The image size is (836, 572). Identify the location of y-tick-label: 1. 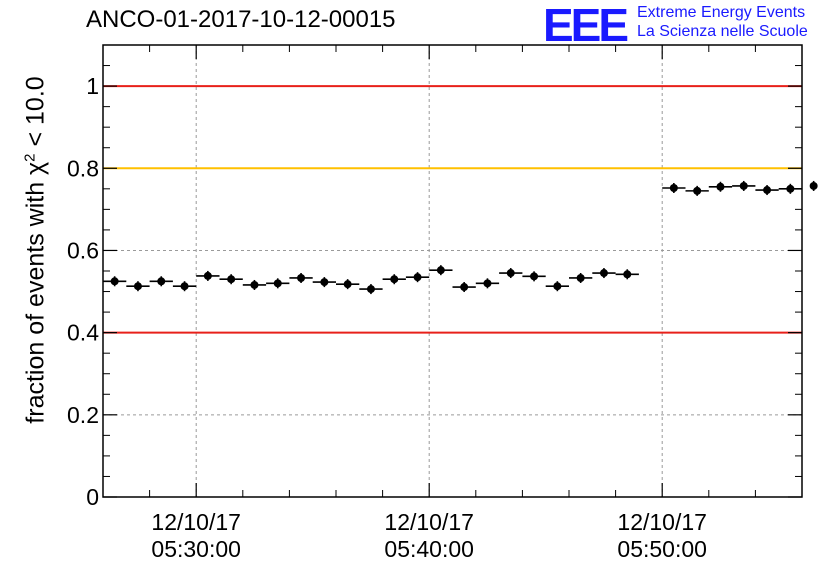
(92, 86).